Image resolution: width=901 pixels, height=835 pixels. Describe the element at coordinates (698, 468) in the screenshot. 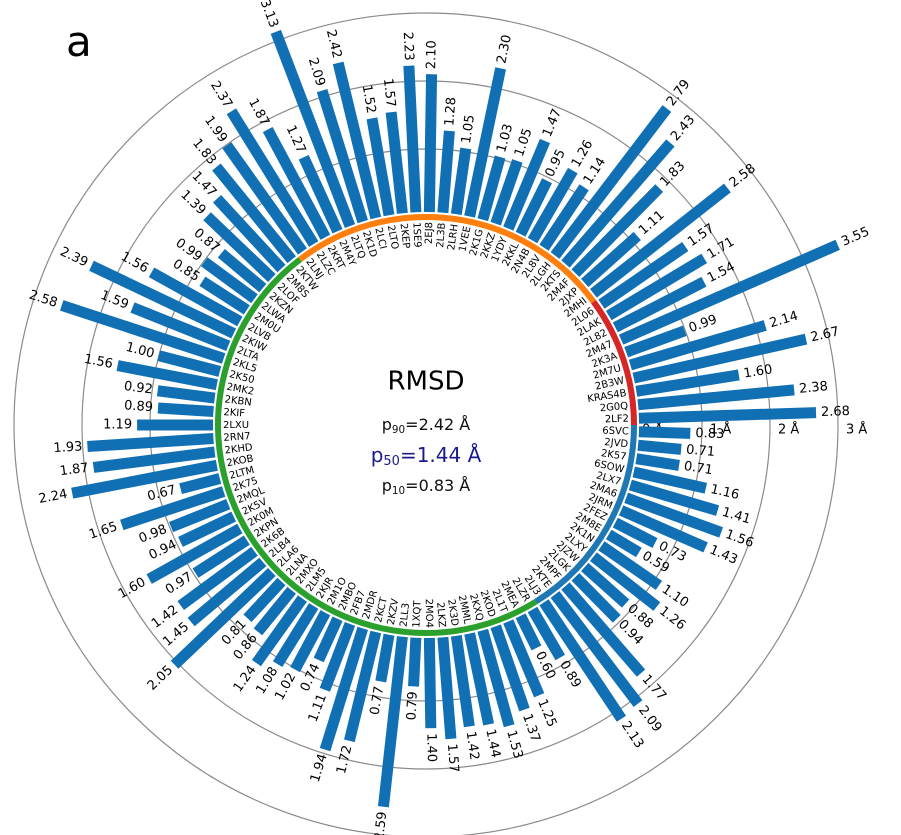

I see `value-label: 0.71` at that location.